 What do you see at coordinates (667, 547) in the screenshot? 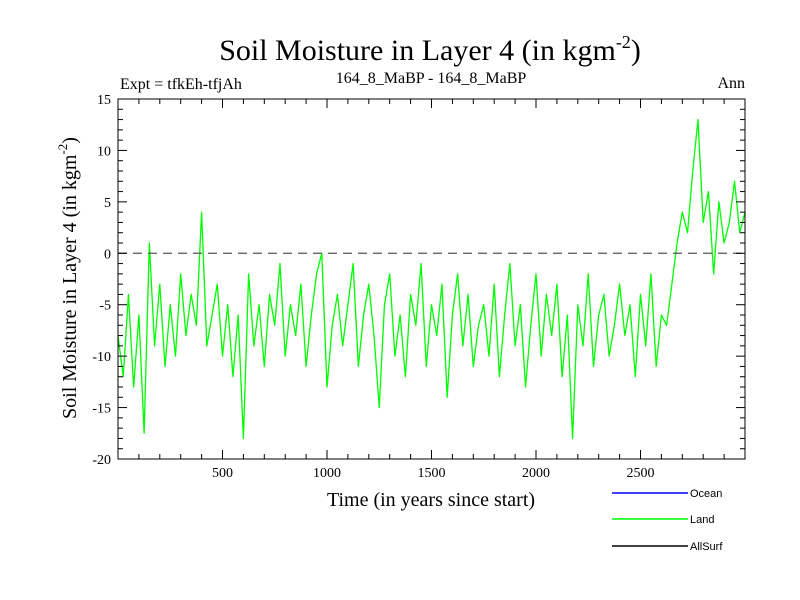
I see `legend-item-allsurf: AllSurf` at bounding box center [667, 547].